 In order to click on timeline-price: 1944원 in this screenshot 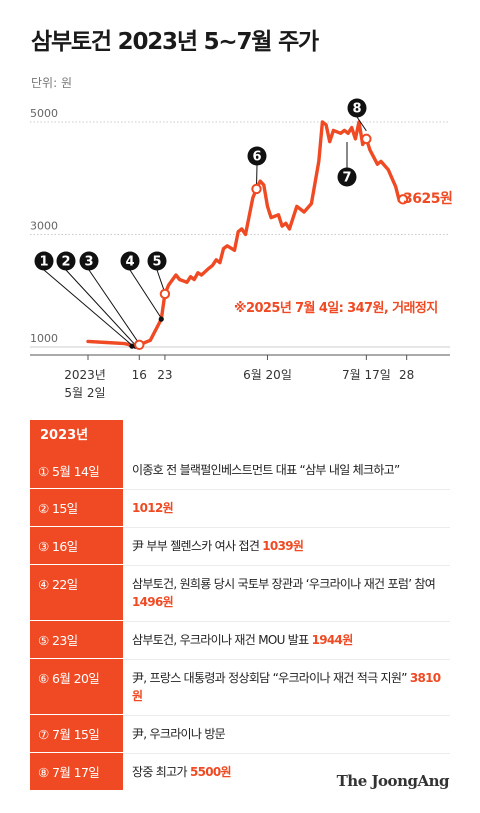, I will do `click(332, 640)`.